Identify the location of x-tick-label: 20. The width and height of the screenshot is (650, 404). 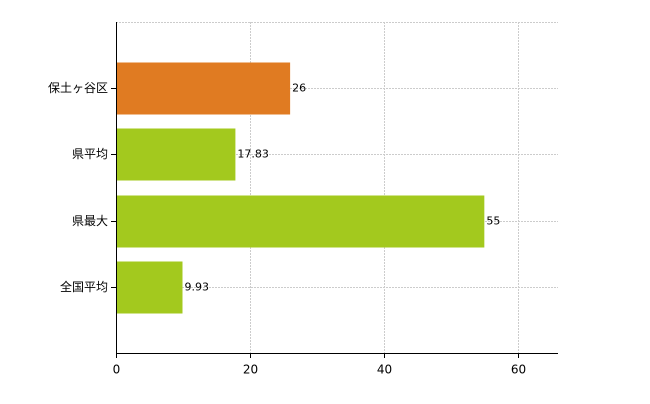
(250, 370).